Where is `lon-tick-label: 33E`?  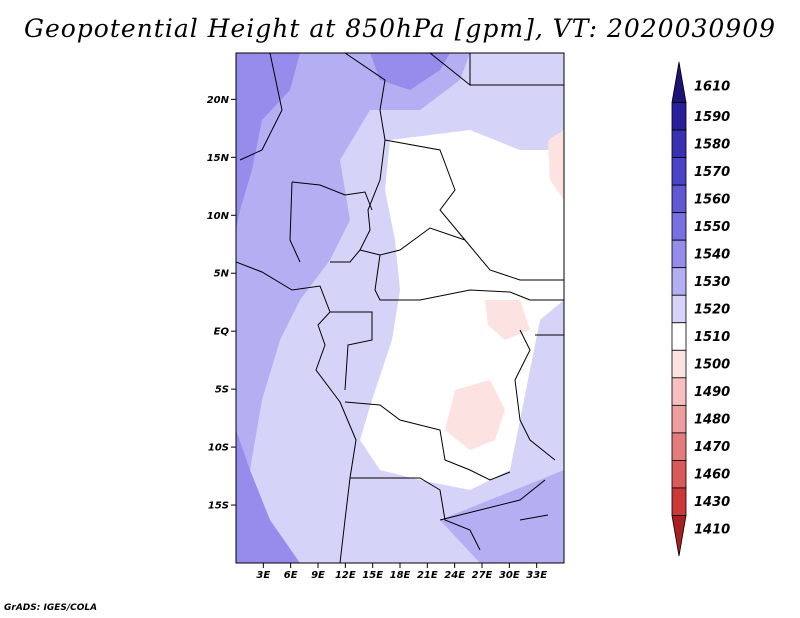
lon-tick-label: 33E is located at coordinates (536, 575).